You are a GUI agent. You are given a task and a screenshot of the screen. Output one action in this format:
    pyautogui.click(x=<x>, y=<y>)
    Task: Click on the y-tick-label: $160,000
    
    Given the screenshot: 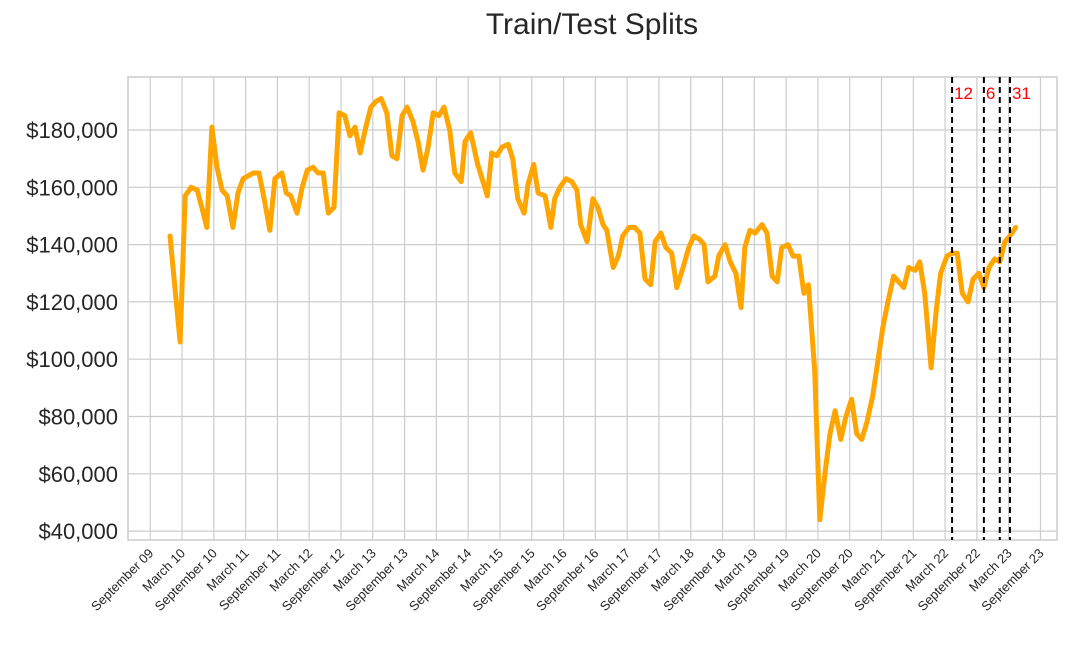 What is the action you would take?
    pyautogui.click(x=72, y=187)
    